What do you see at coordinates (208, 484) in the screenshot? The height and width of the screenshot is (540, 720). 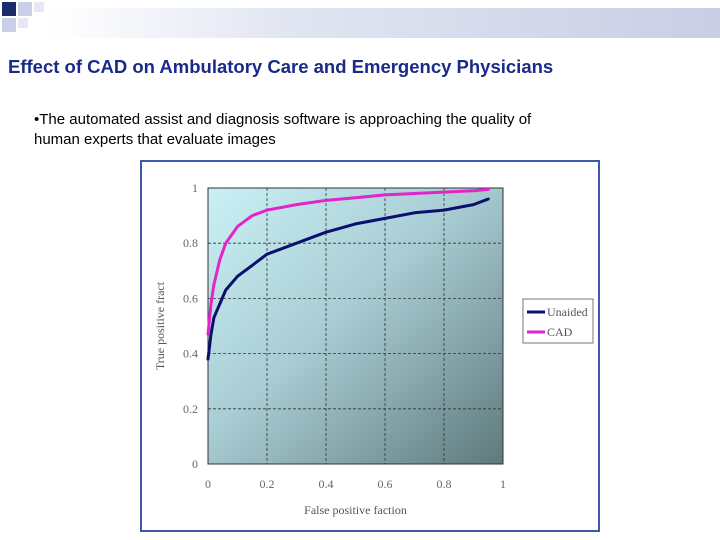 I see `x-tick-label: 0` at bounding box center [208, 484].